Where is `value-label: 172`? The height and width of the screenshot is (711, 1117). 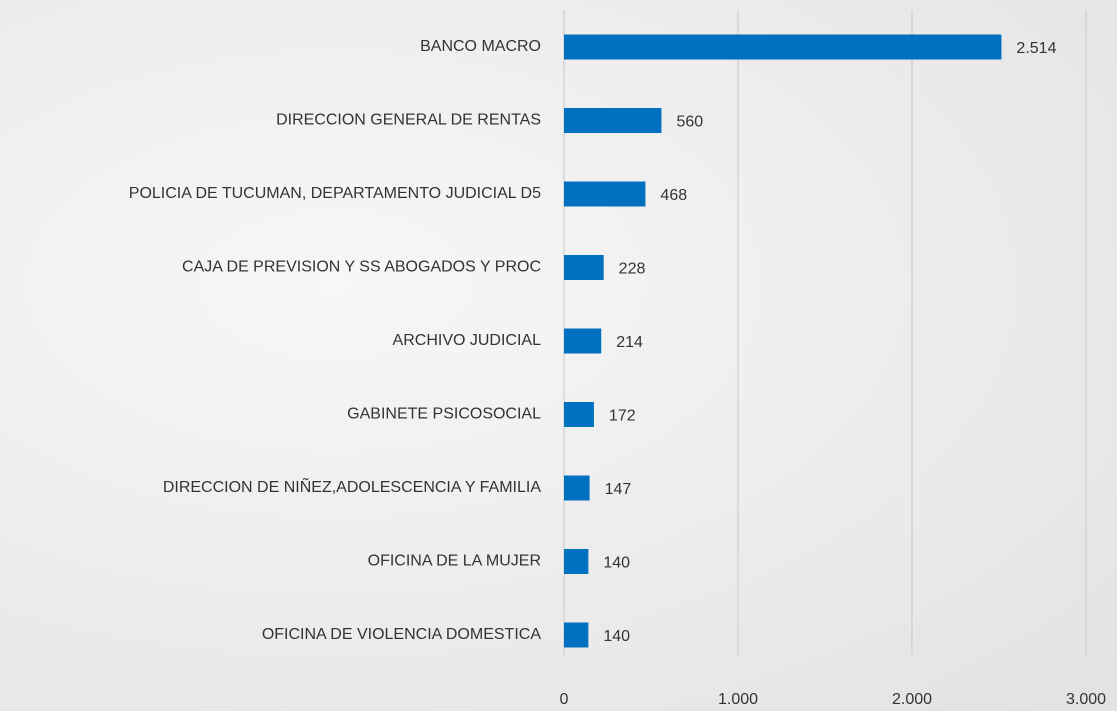
value-label: 172 is located at coordinates (622, 416).